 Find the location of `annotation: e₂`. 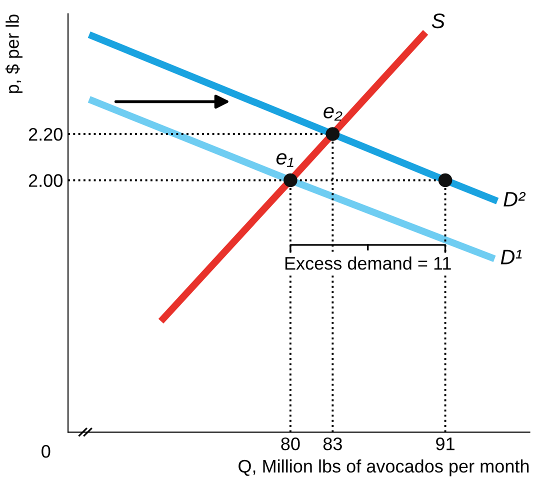

annotation: e₂ is located at coordinates (333, 113).